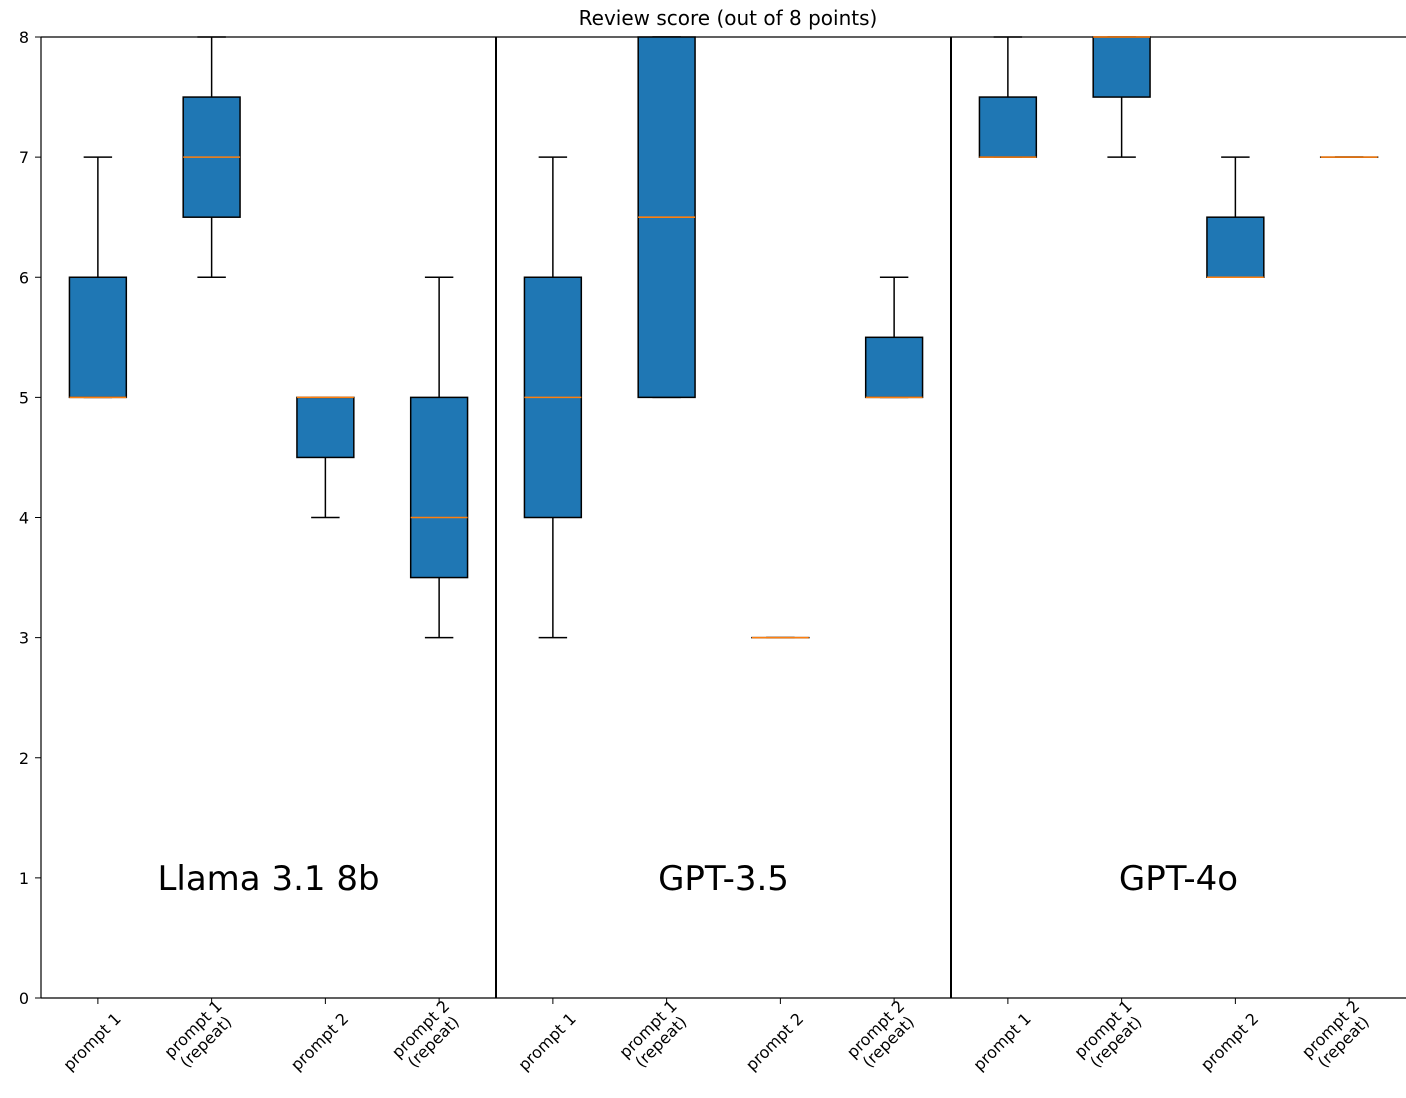  What do you see at coordinates (268, 879) in the screenshot?
I see `group-label: Llama 3.1 8b` at bounding box center [268, 879].